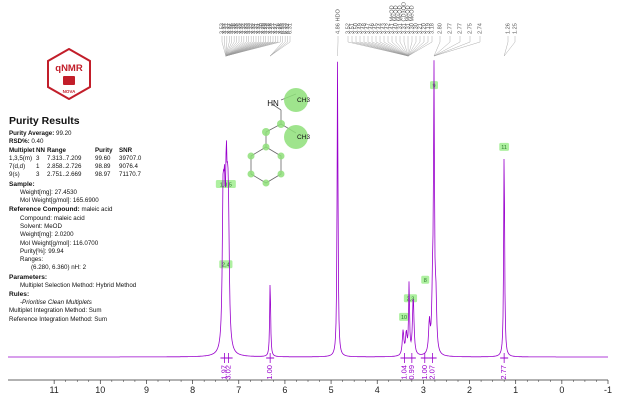  I want to click on peak-label: 6.32, so click(288, 28).